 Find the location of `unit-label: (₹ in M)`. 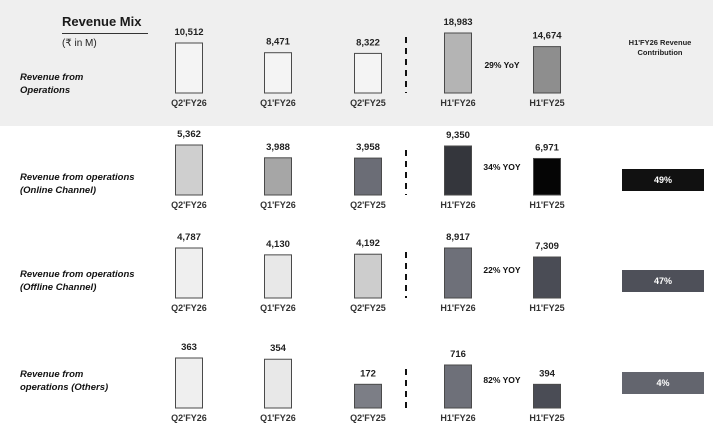

unit-label: (₹ in M) is located at coordinates (79, 43).